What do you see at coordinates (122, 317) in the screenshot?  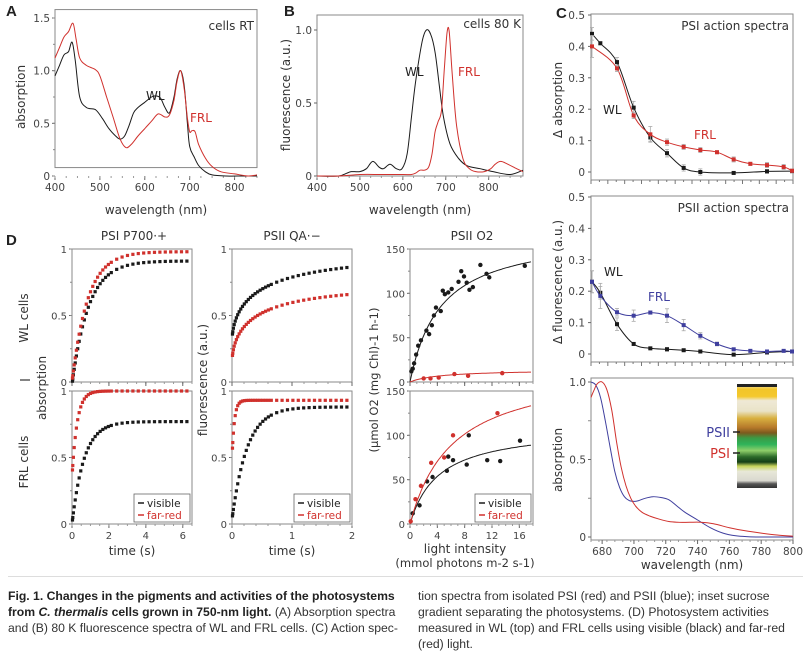 I see `panel-d-psi-wl-axes: 00.51` at bounding box center [122, 317].